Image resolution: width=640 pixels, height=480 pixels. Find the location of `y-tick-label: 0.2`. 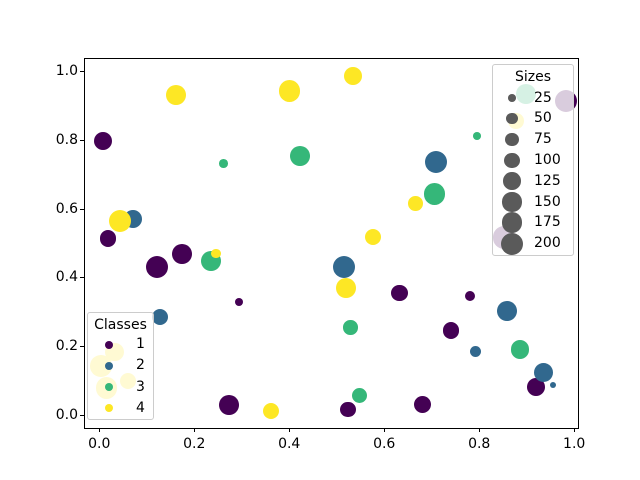

y-tick-label: 0.2 is located at coordinates (66, 346).